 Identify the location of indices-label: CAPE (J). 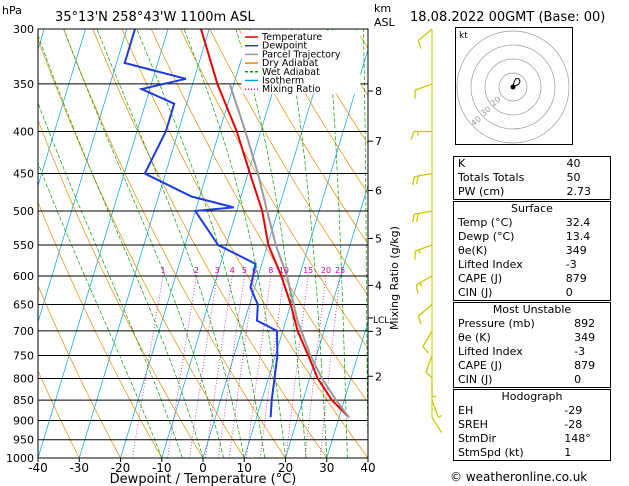
(480, 278).